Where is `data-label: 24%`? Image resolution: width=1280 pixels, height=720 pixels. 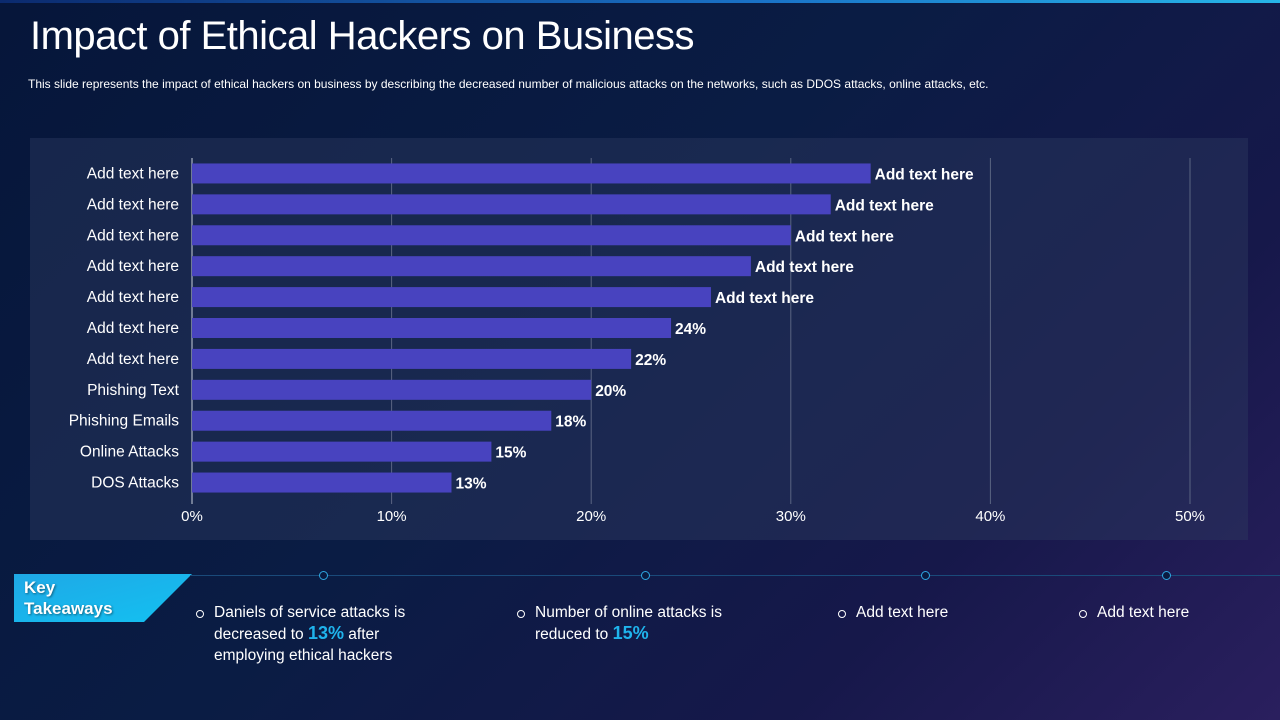 data-label: 24% is located at coordinates (690, 329).